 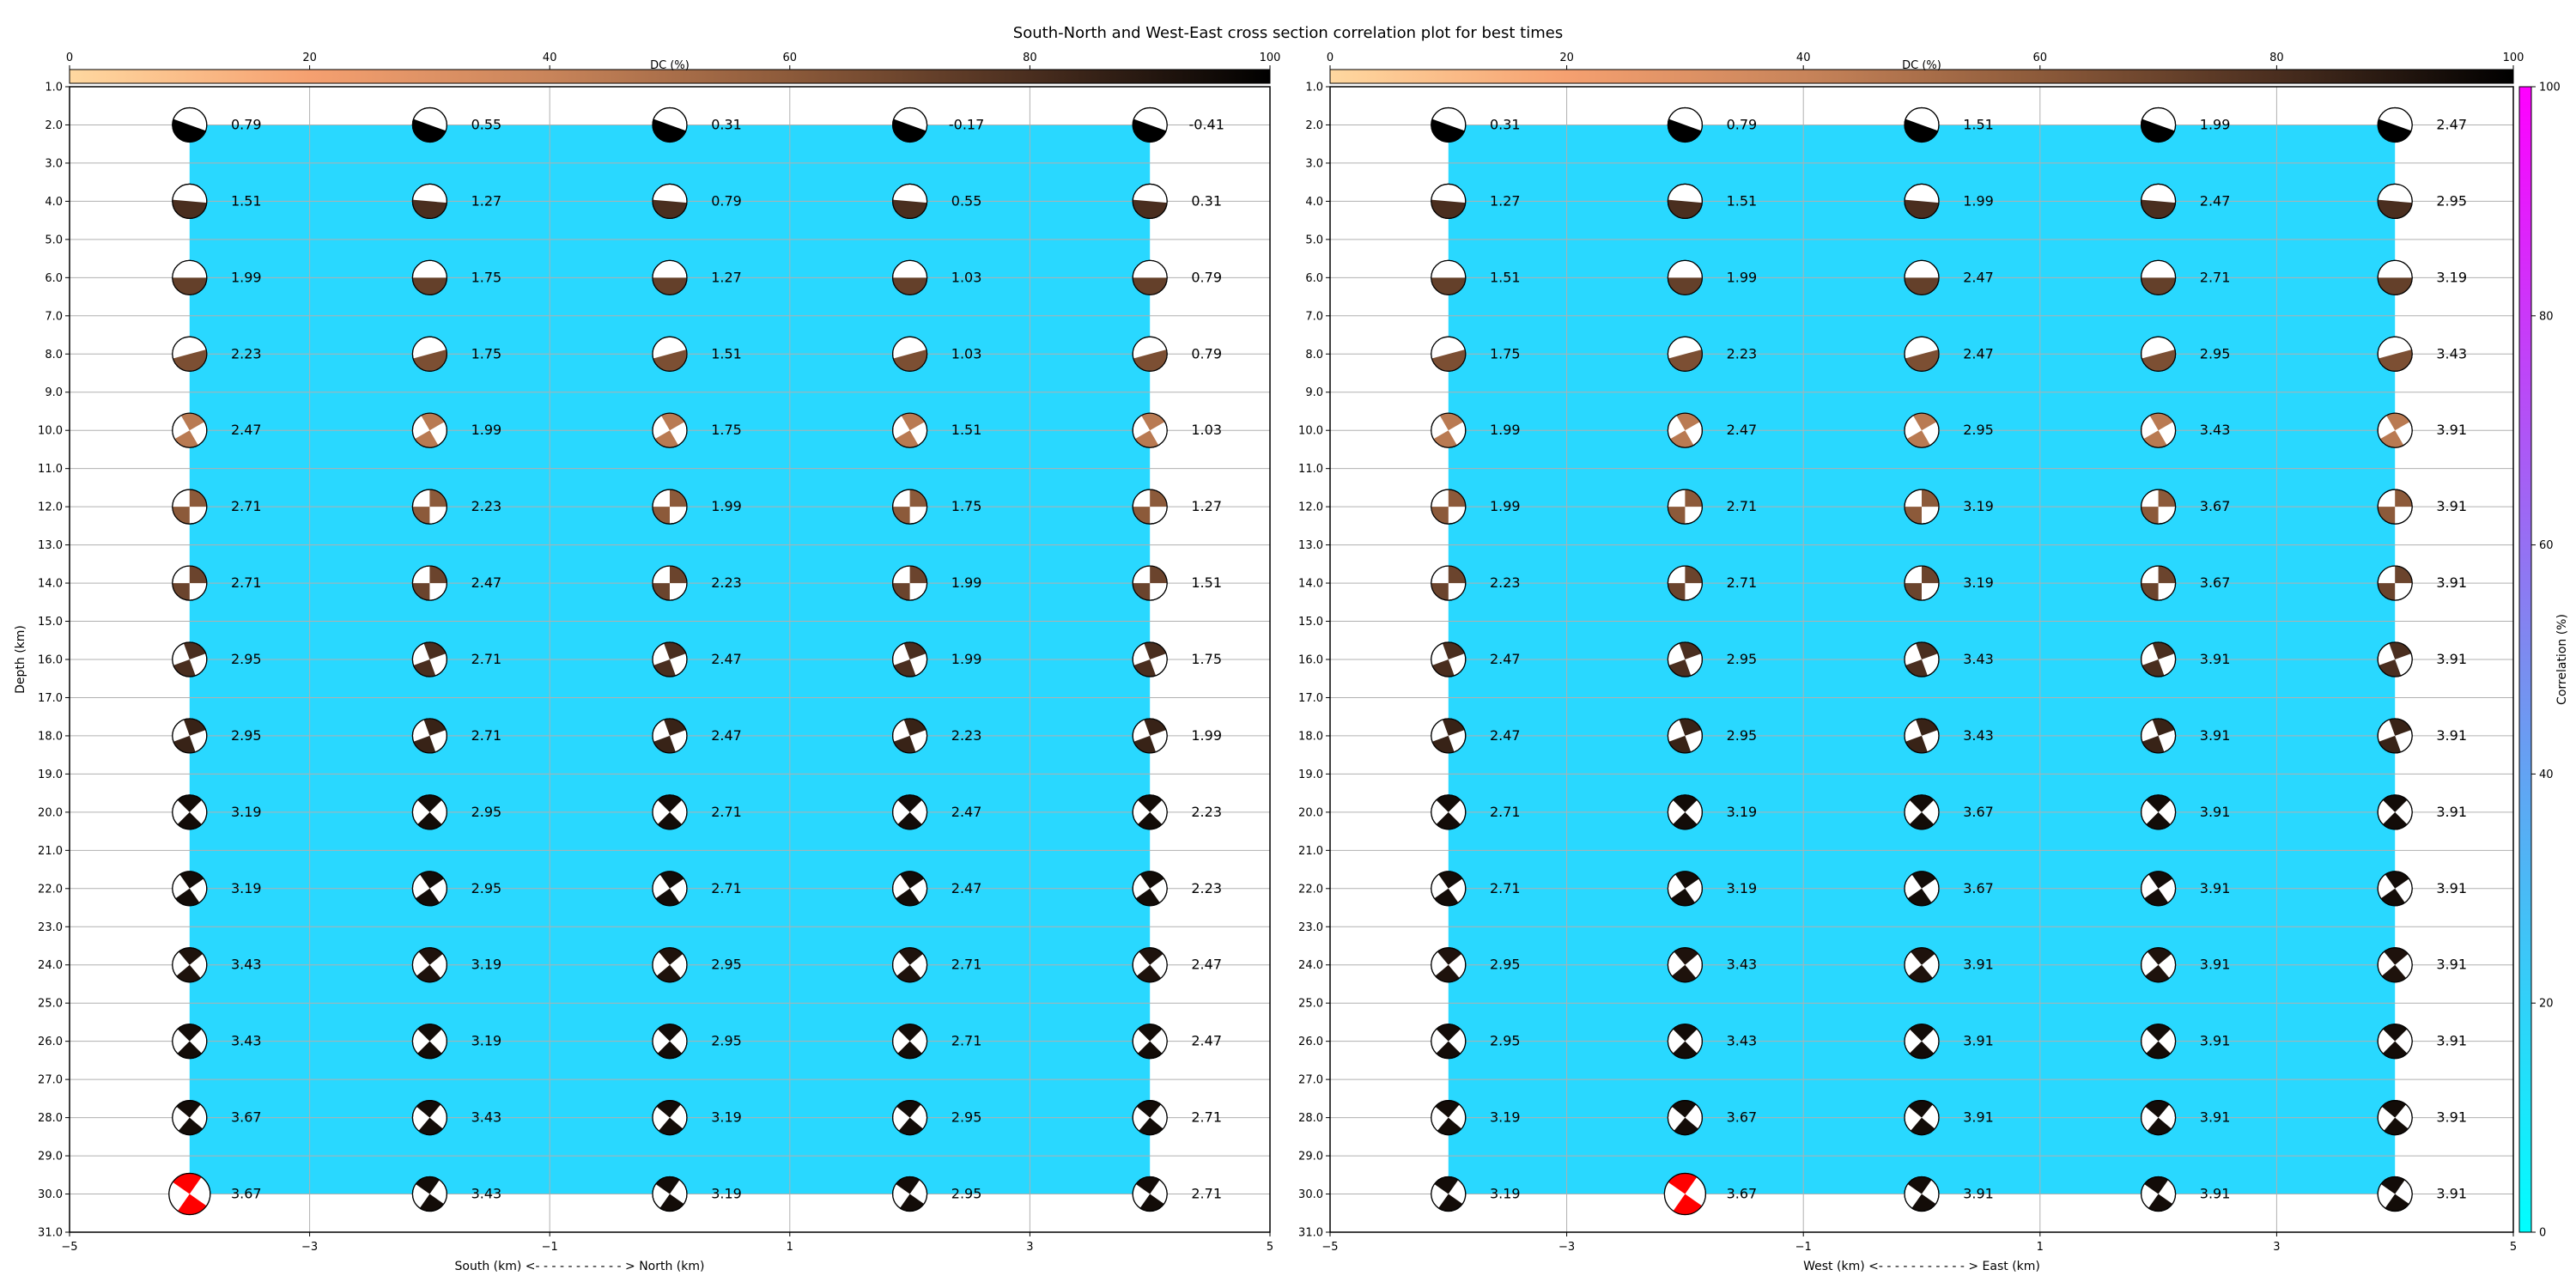 I want to click on dc-tick-label: 40, so click(x=1804, y=58).